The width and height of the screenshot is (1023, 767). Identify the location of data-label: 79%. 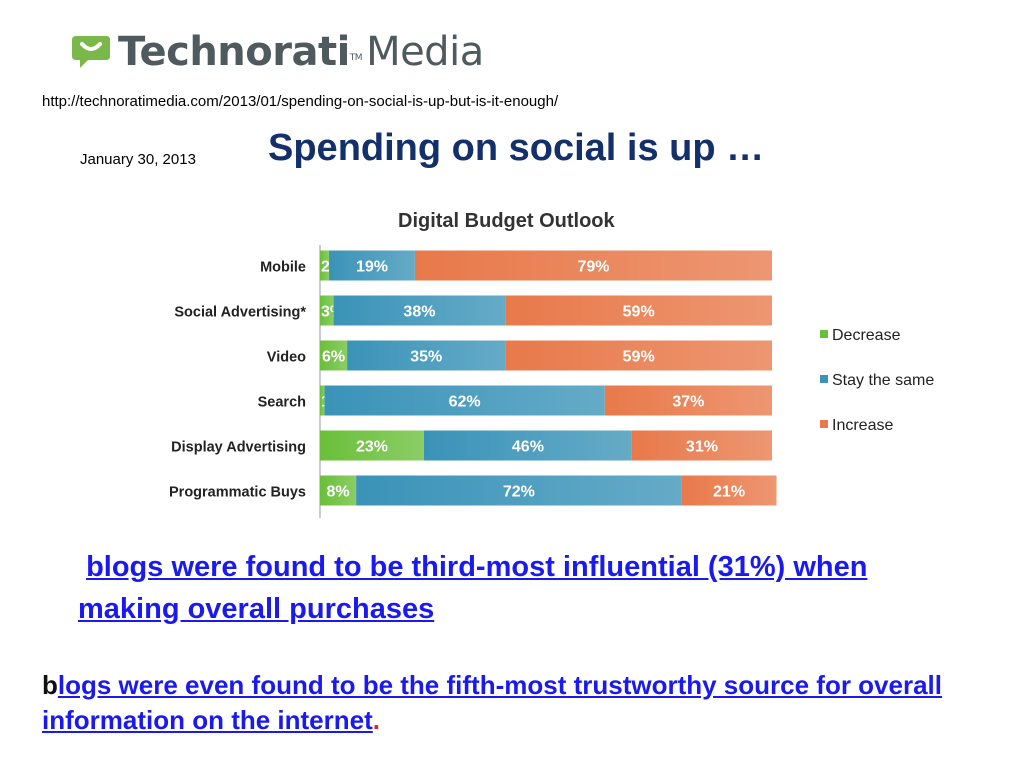
(593, 267).